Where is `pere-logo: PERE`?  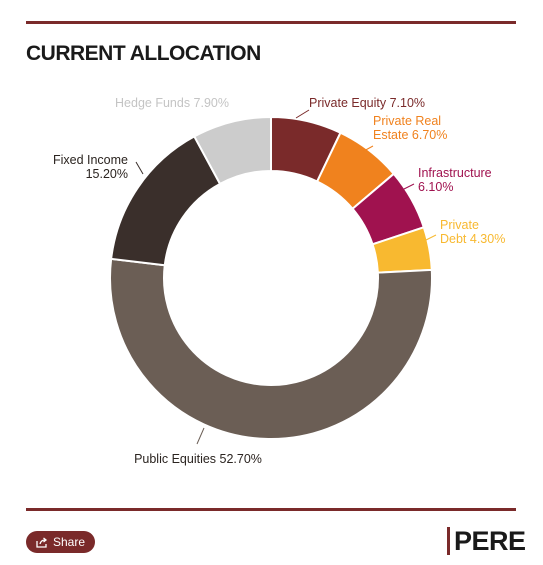 pere-logo: PERE is located at coordinates (486, 541).